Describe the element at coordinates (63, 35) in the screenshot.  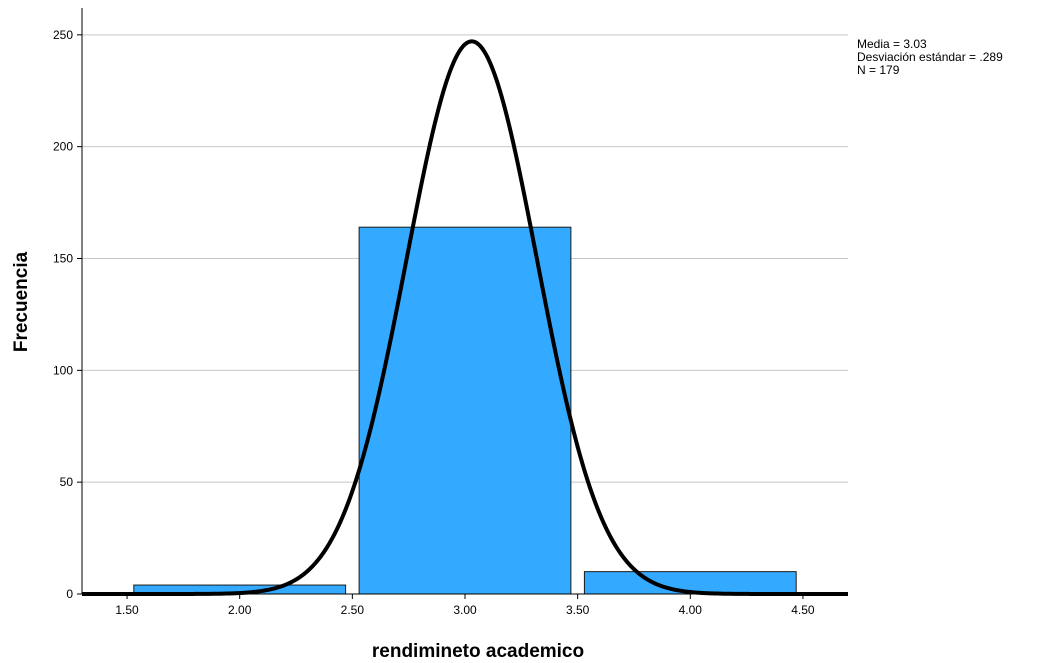
I see `y-tick-label: 250` at that location.